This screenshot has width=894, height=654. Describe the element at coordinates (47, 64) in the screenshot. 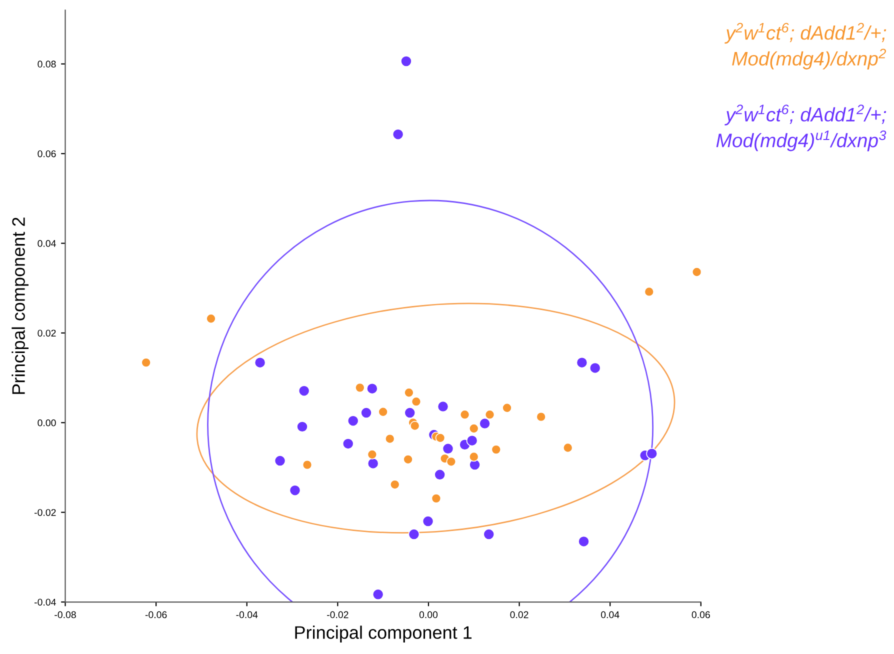

I see `y-tick-label: 0.08` at that location.